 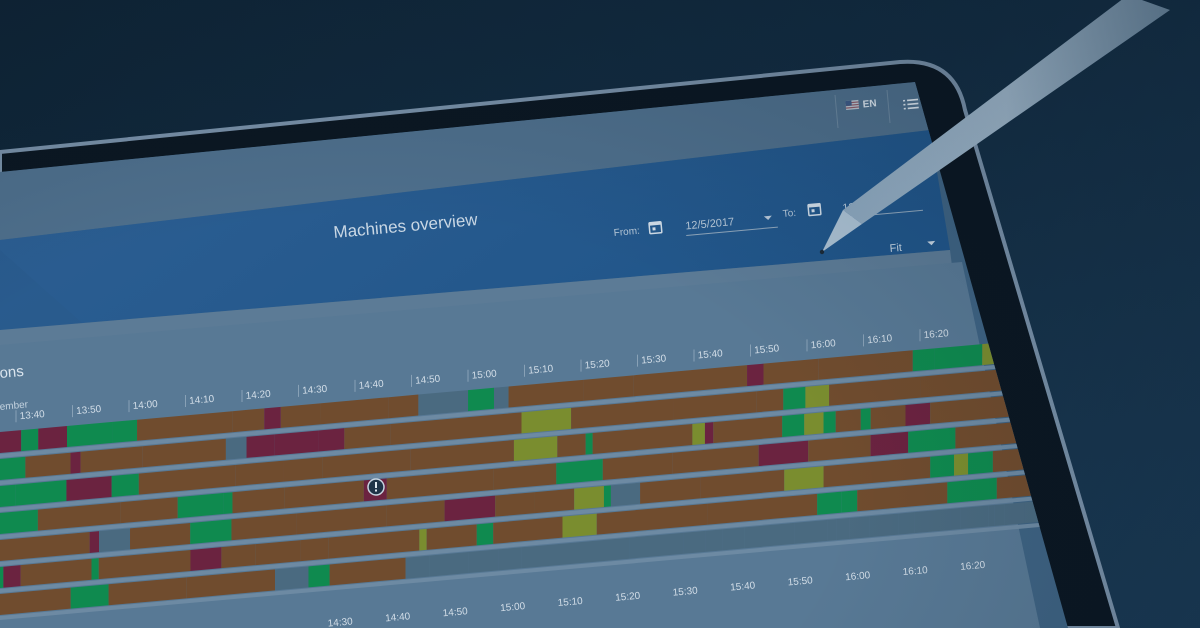 I want to click on calendar-icon, so click(x=814, y=209).